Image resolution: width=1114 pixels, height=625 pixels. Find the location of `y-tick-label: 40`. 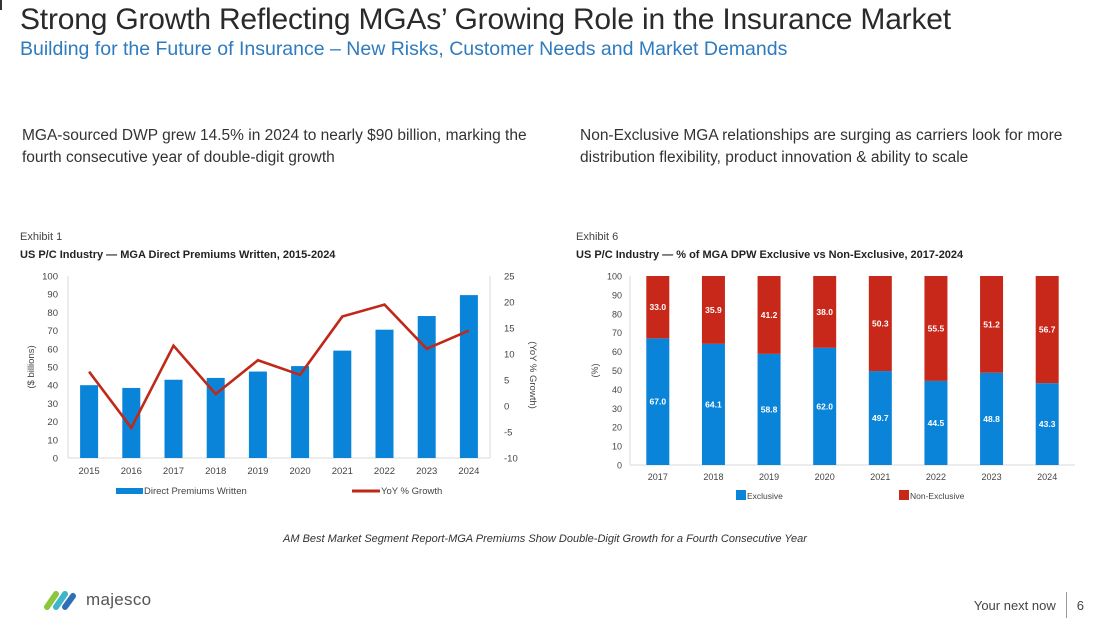

y-tick-label: 40 is located at coordinates (52, 386).